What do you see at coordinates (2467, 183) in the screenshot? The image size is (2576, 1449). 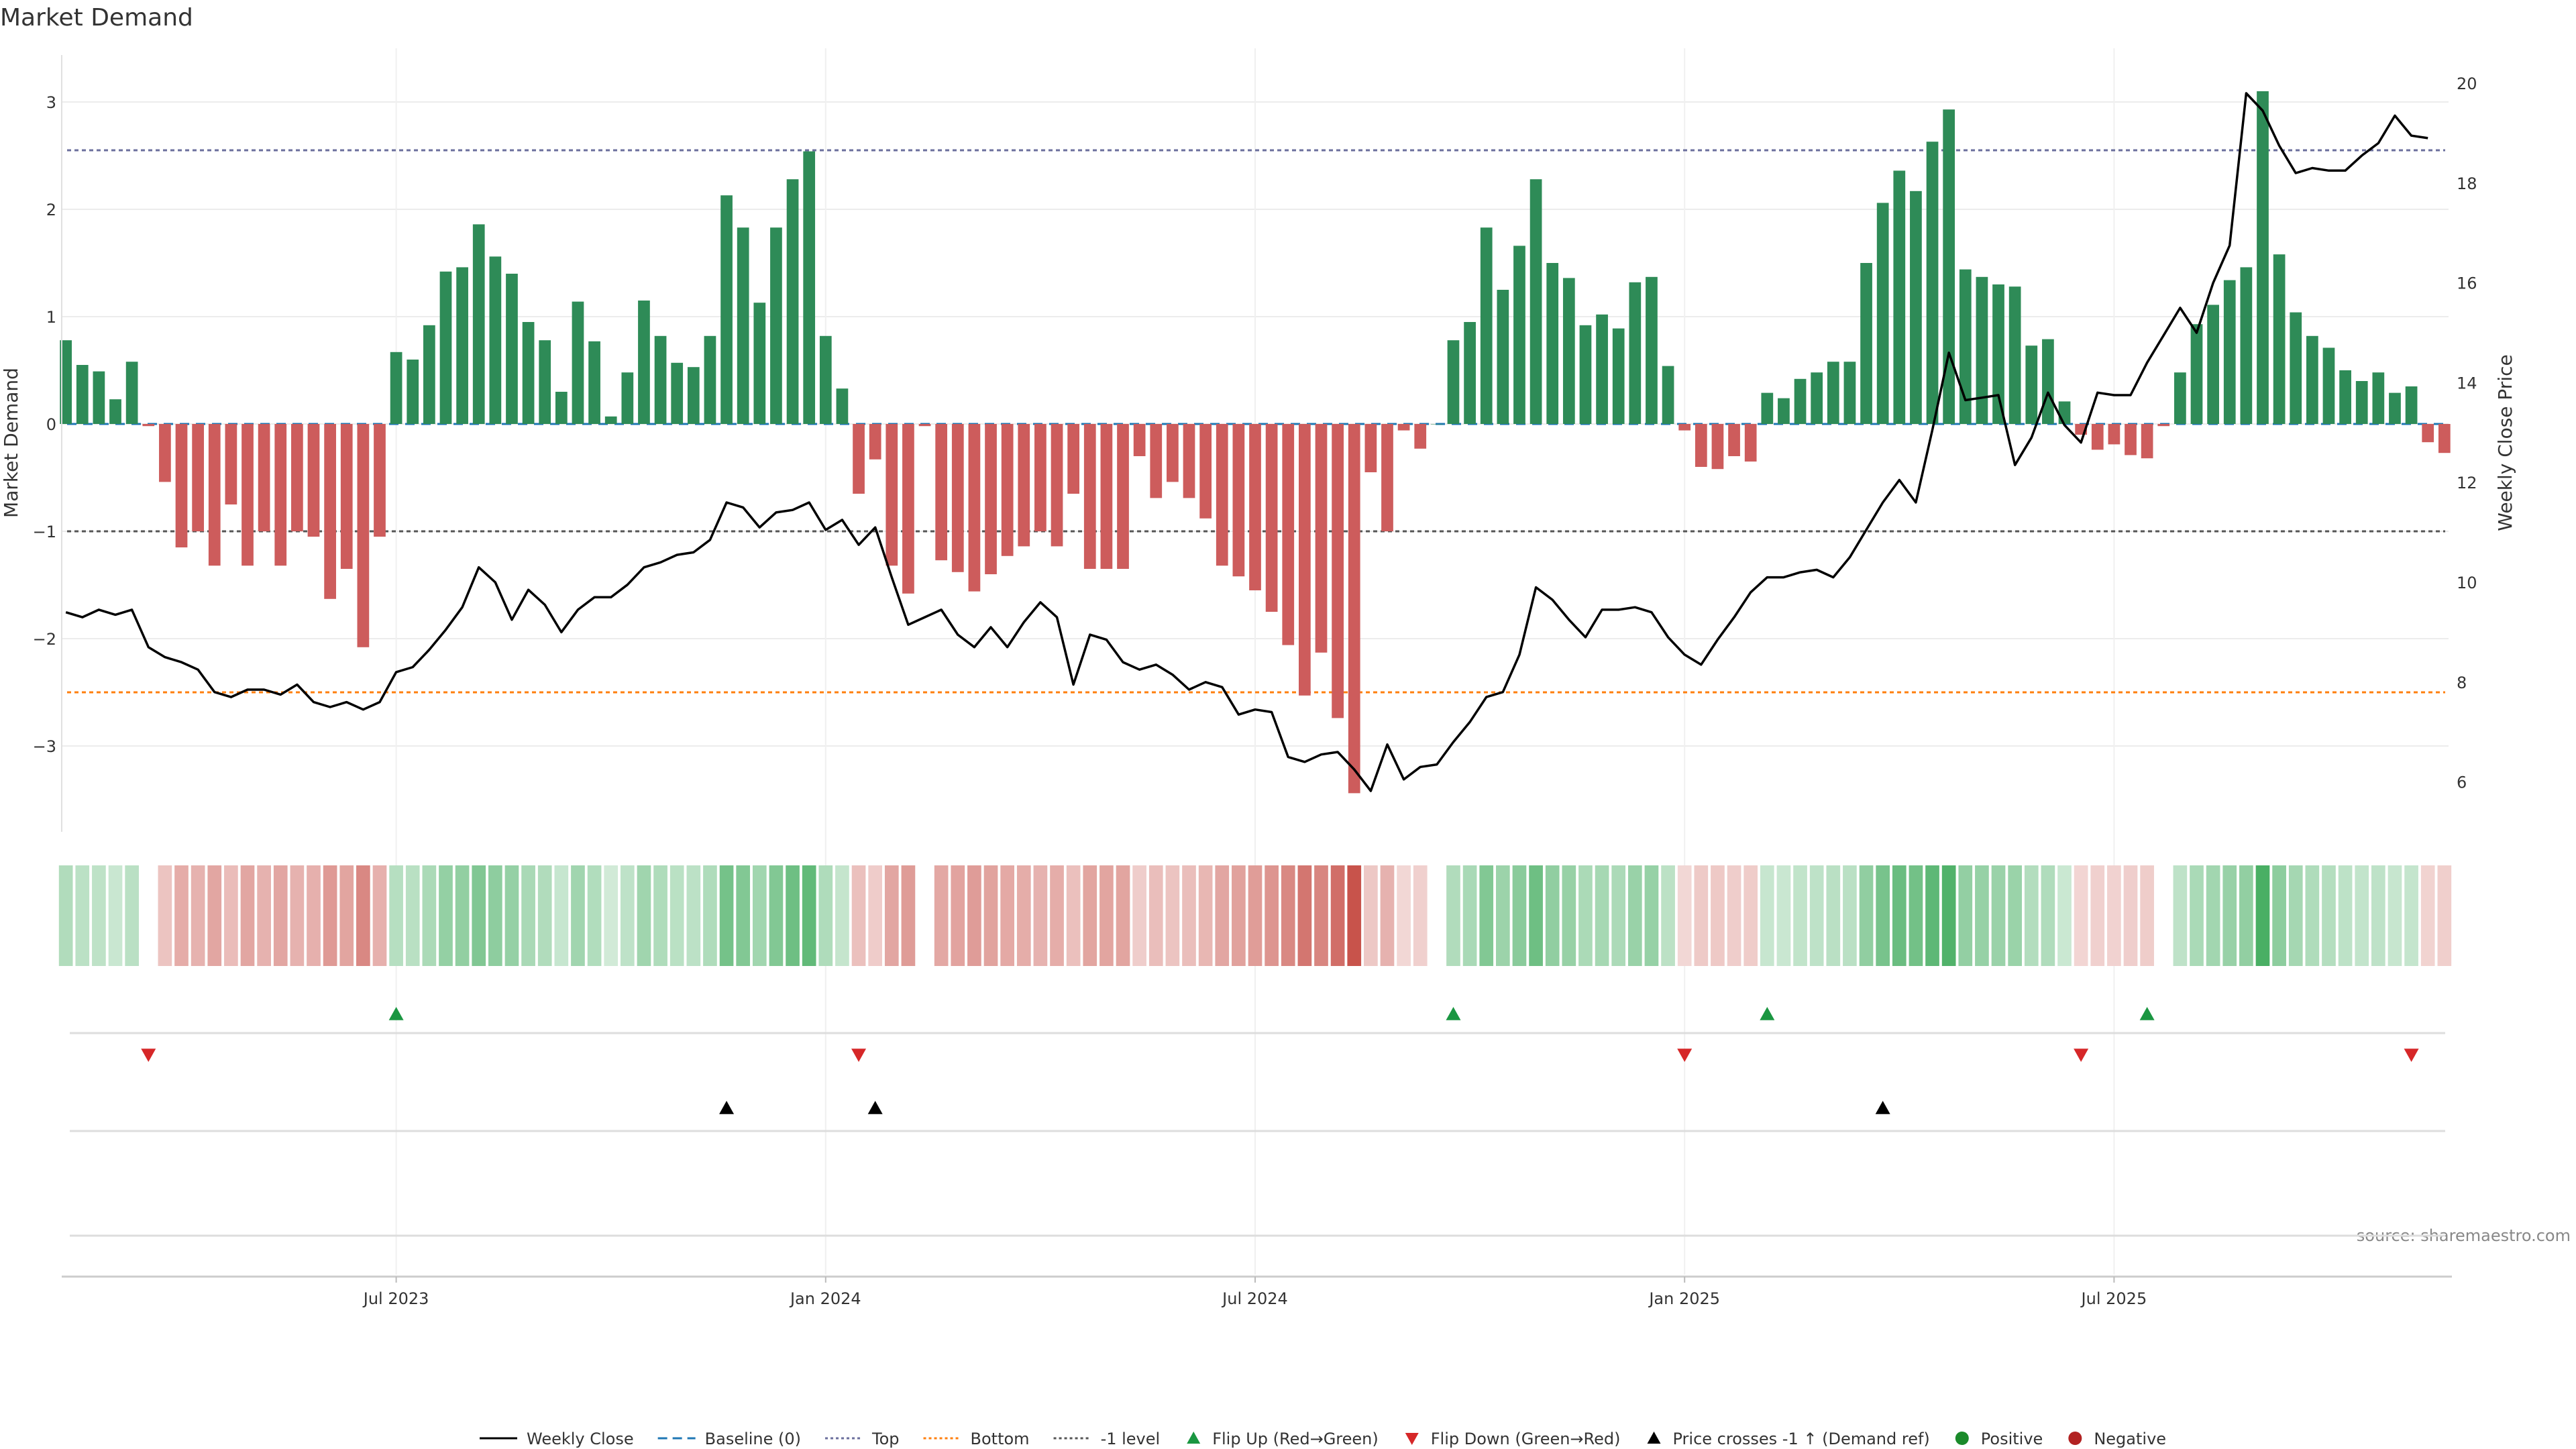 I see `y-tick-label-right: 18` at bounding box center [2467, 183].